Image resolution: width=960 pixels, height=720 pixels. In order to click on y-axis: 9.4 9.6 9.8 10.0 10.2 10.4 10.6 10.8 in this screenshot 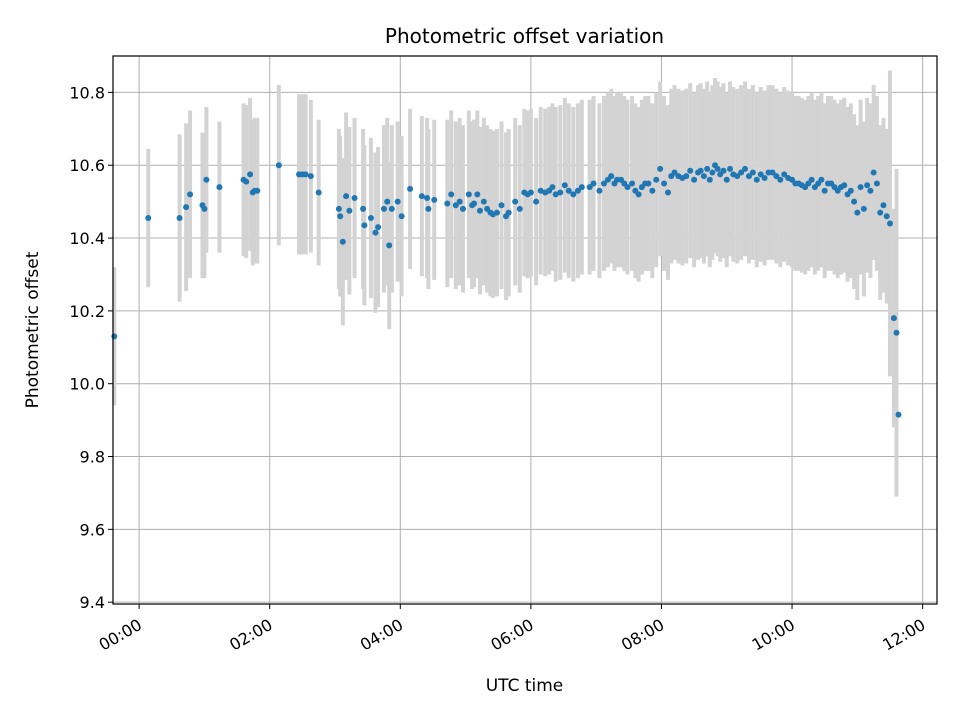, I will do `click(91, 347)`.